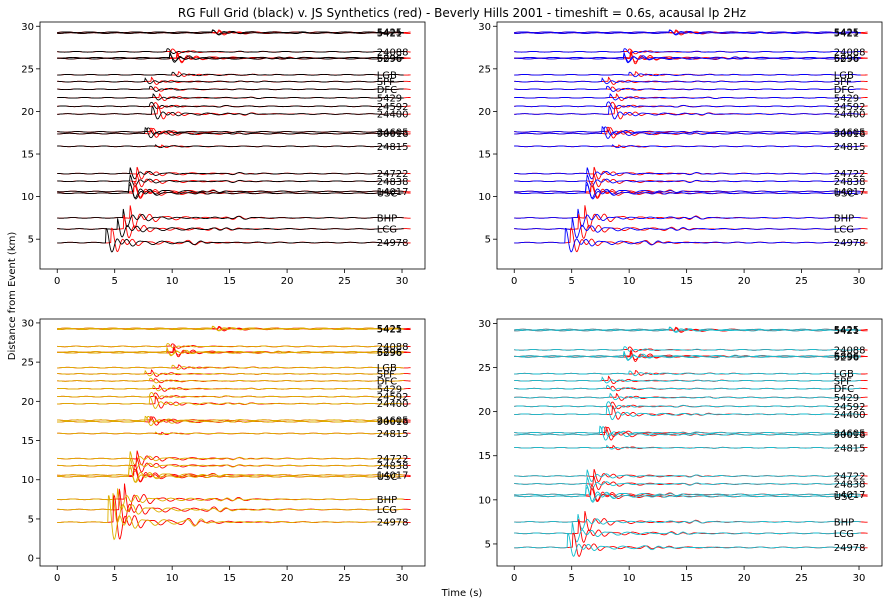 This screenshot has width=896, height=604. What do you see at coordinates (850, 415) in the screenshot?
I see `station-label: 24400` at bounding box center [850, 415].